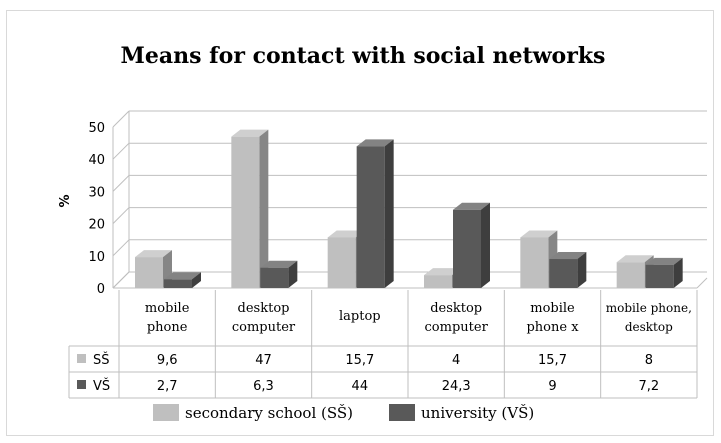 Image resolution: width=721 pixels, height=443 pixels. Describe the element at coordinates (96, 257) in the screenshot. I see `y-tick-label: 10` at that location.